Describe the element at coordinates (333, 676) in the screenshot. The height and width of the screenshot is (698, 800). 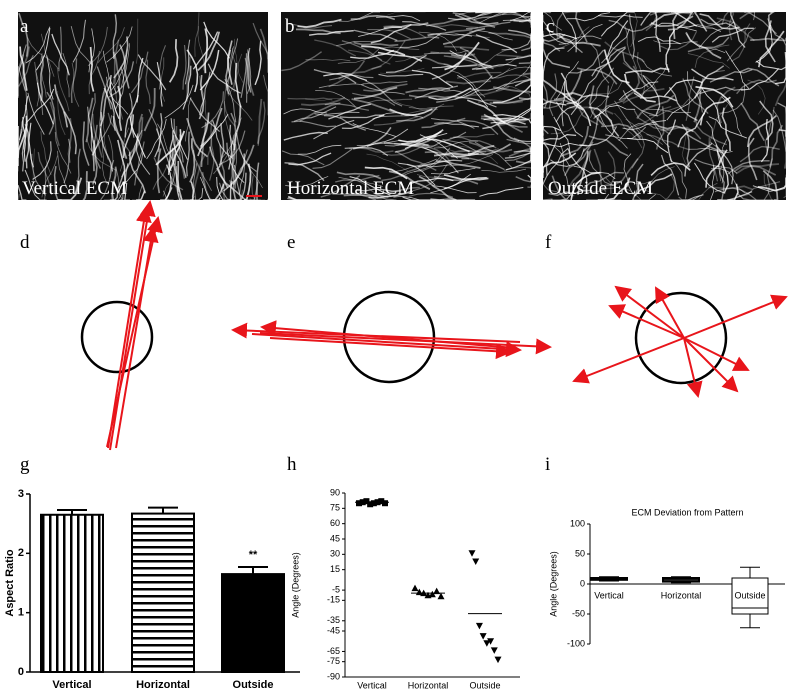
I see `y-tick-label: -90` at that location.